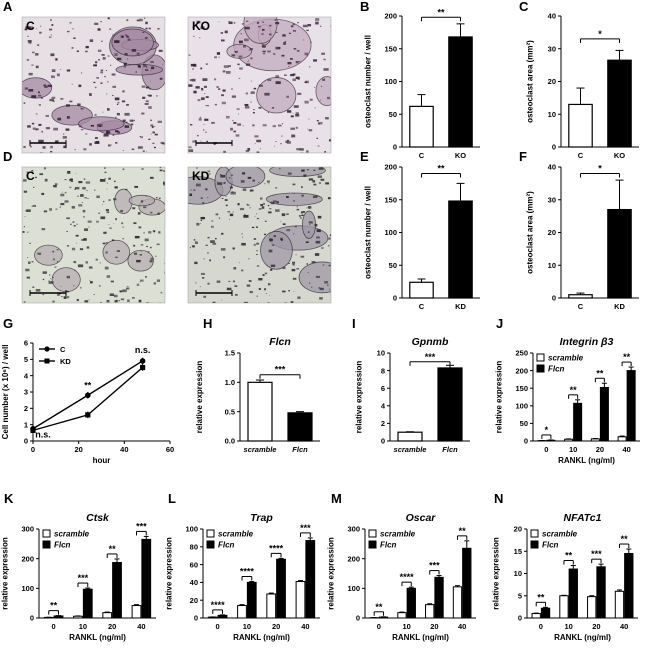 The width and height of the screenshot is (650, 656). I want to click on y-axis-label: relative expression, so click(496, 573).